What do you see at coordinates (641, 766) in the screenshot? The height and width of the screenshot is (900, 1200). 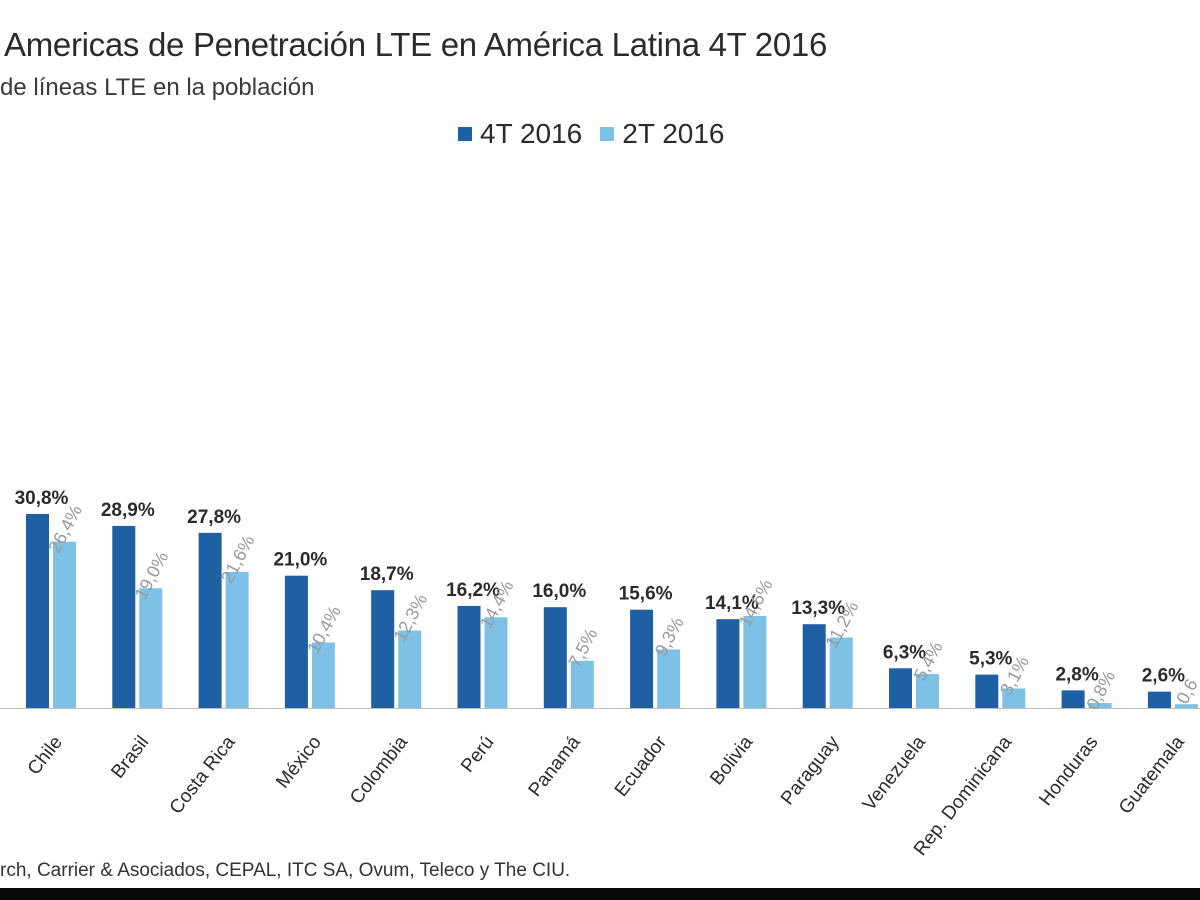 I see `category-label-ecuador: Ecuador` at bounding box center [641, 766].